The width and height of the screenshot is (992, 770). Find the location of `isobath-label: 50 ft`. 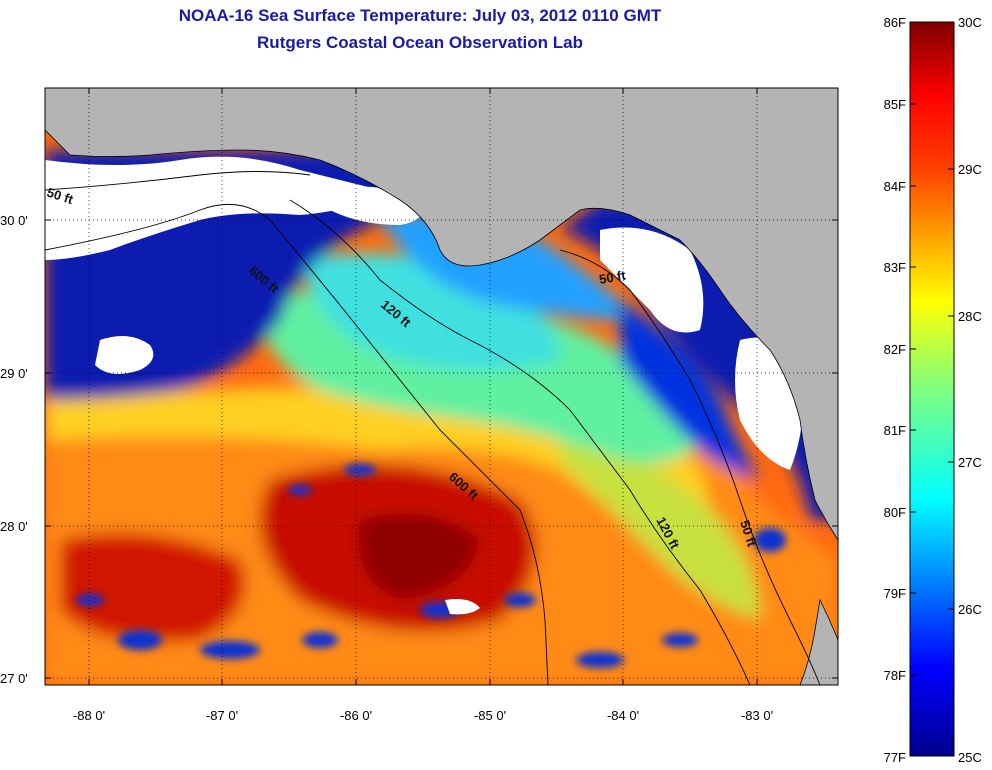

isobath-label: 50 ft is located at coordinates (613, 277).